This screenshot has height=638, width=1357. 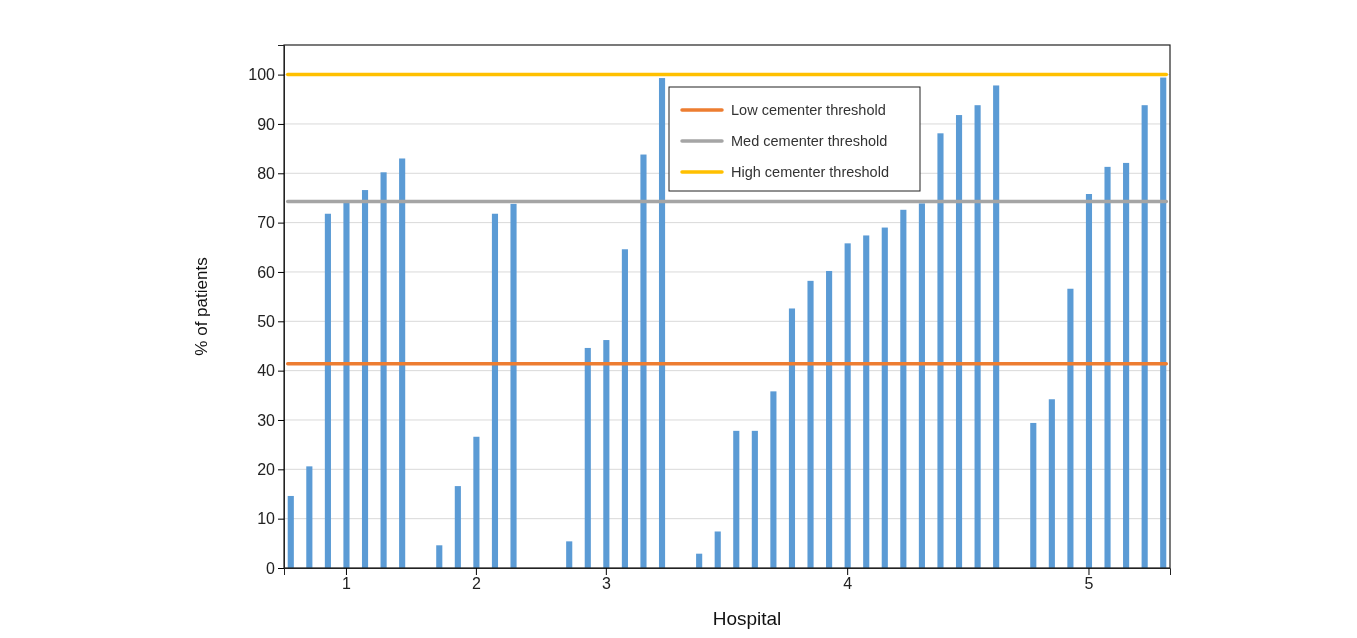 What do you see at coordinates (848, 584) in the screenshot?
I see `x-tick-label: 4` at bounding box center [848, 584].